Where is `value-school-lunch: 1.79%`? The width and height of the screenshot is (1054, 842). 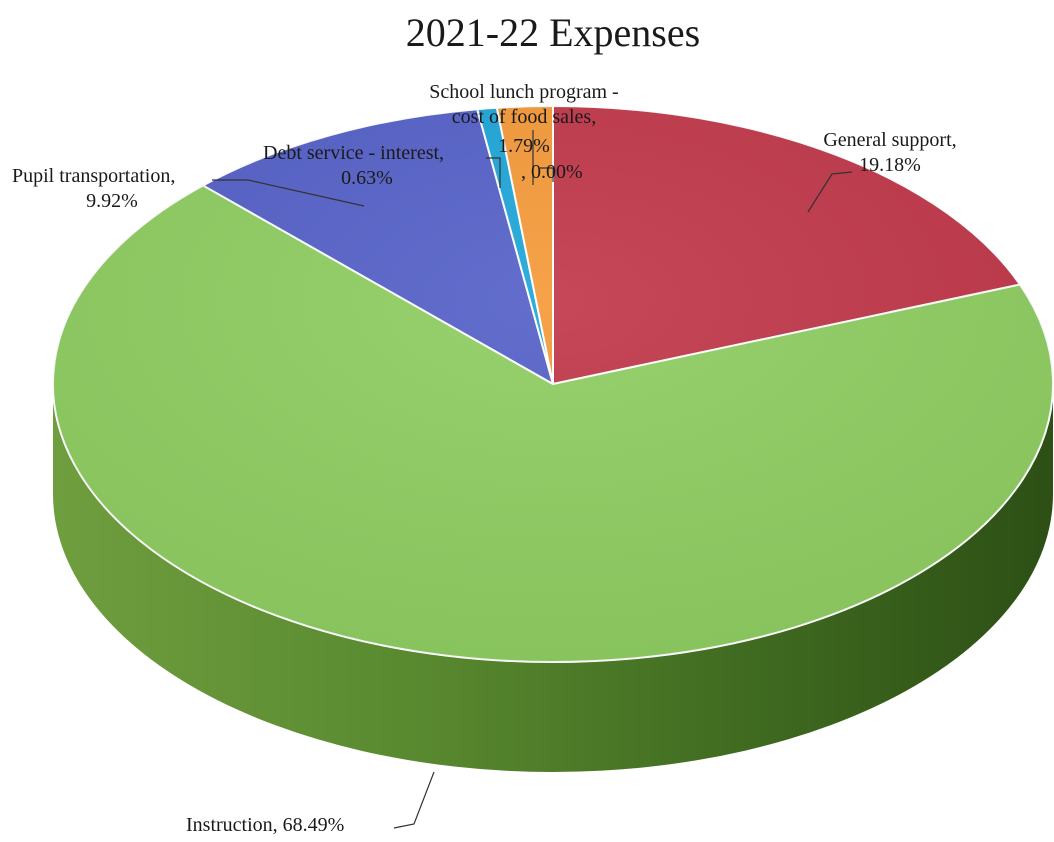 value-school-lunch: 1.79% is located at coordinates (524, 146).